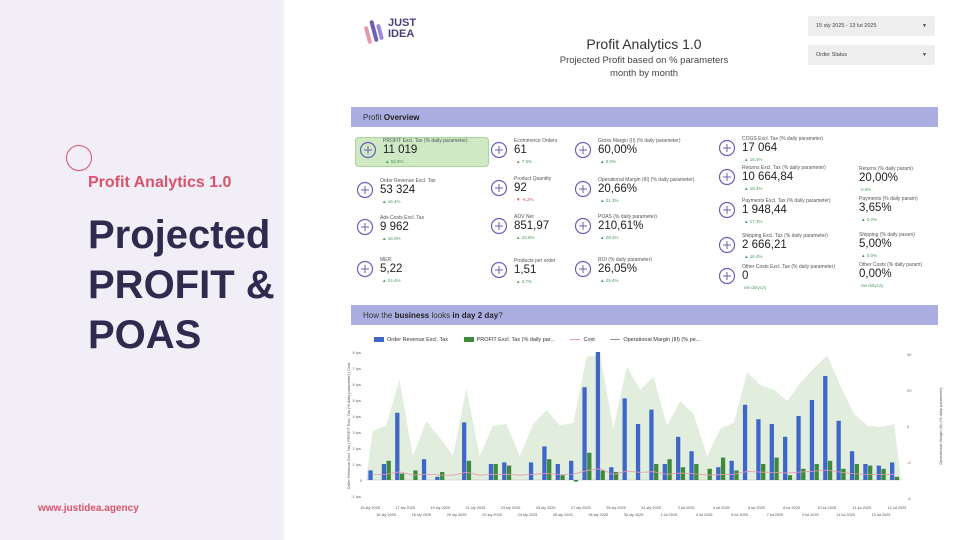 Image resolution: width=960 pixels, height=540 pixels. Describe the element at coordinates (357, 464) in the screenshot. I see `y-tick-left: 1 tys.` at that location.